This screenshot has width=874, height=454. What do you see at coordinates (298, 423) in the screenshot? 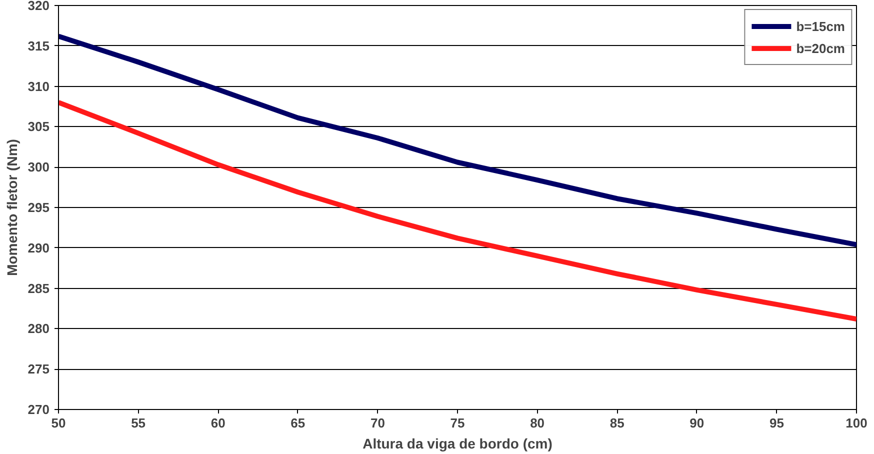
I see `x-tick-label: 65` at bounding box center [298, 423].